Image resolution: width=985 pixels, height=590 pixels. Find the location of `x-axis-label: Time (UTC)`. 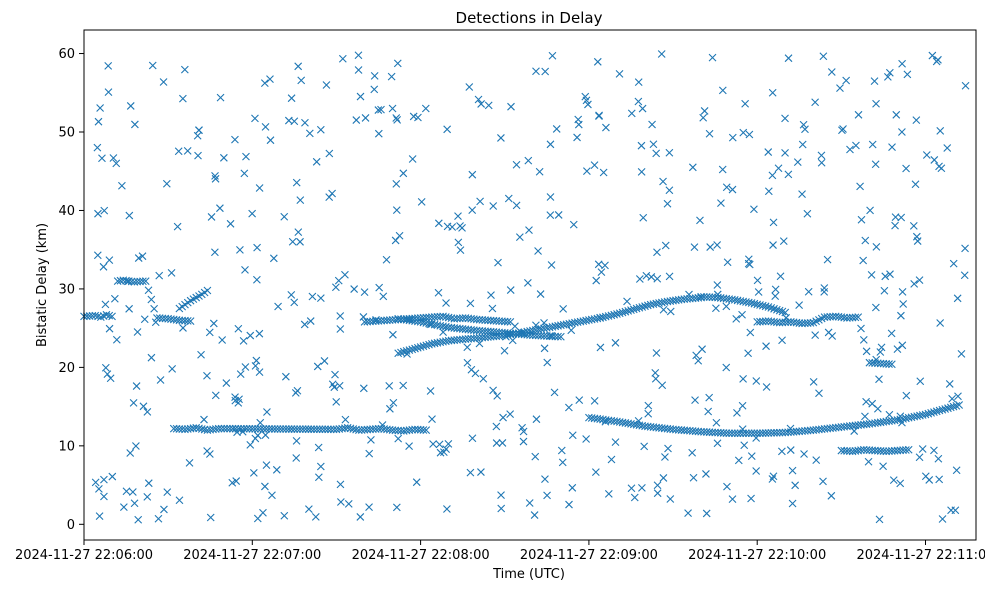

x-axis-label: Time (UTC) is located at coordinates (528, 574).